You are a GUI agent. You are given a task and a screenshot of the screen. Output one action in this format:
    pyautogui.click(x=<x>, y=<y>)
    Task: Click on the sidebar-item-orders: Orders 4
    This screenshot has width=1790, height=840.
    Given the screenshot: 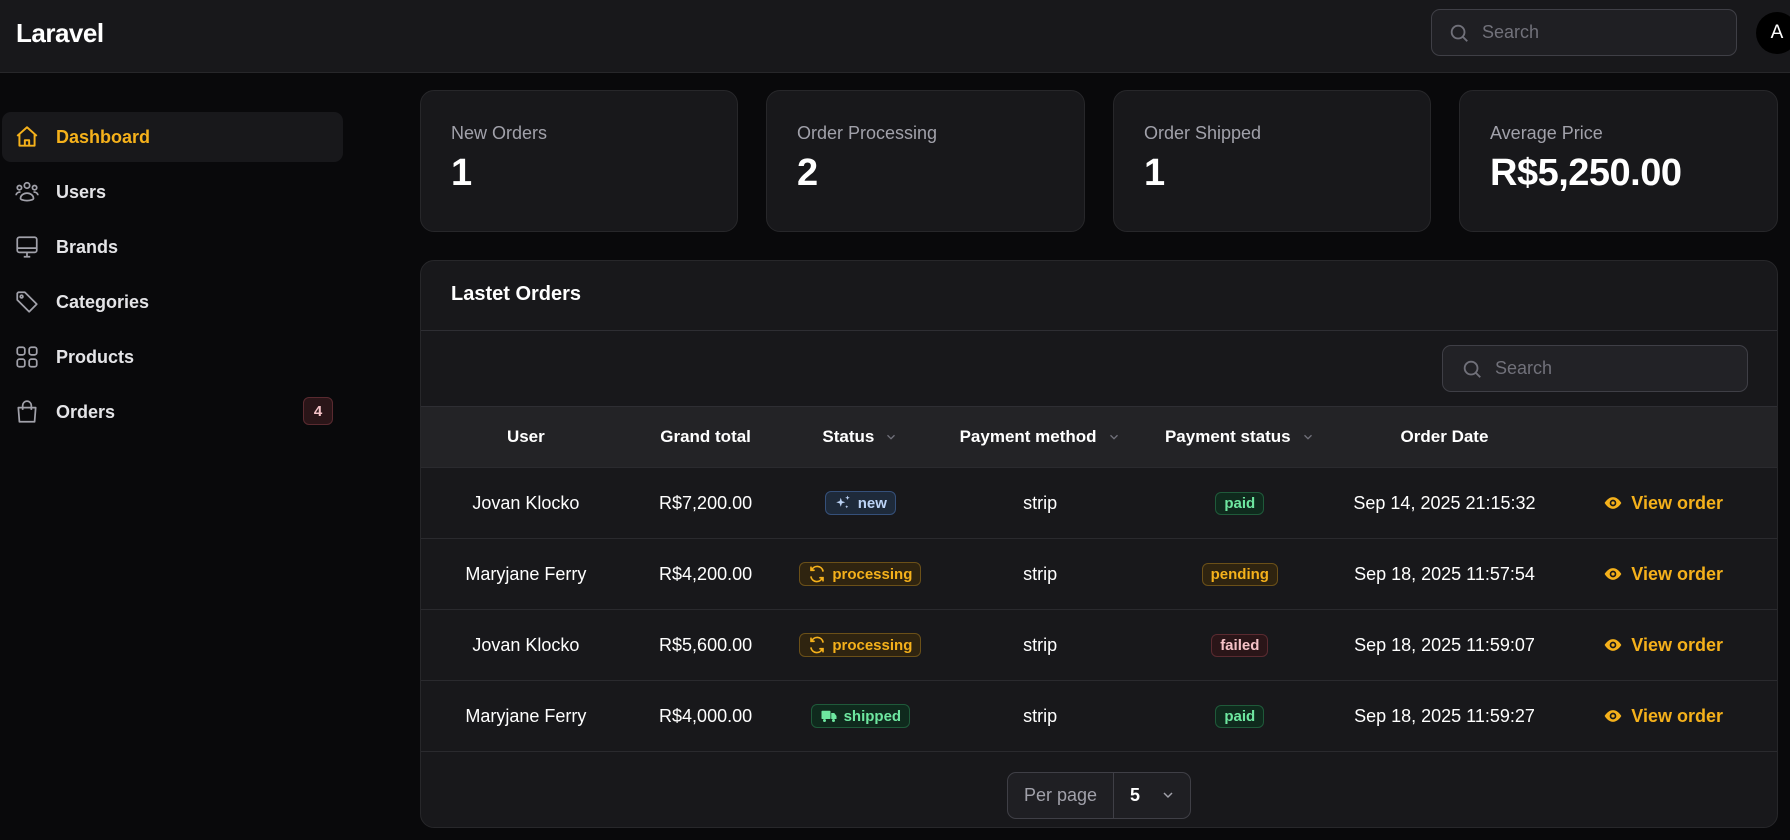 What is the action you would take?
    pyautogui.click(x=172, y=412)
    